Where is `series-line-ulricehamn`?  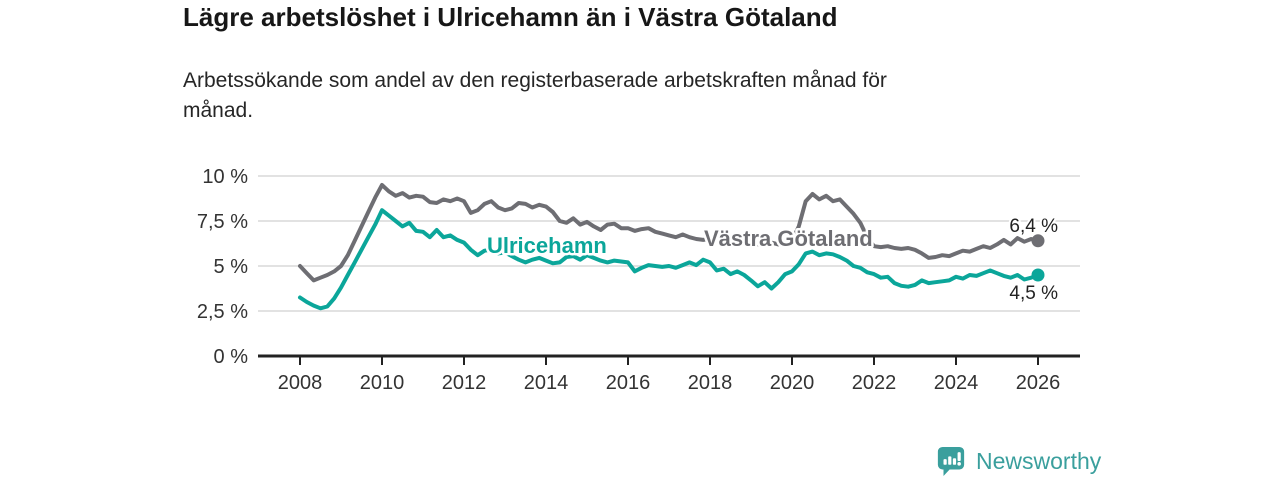 series-line-ulricehamn is located at coordinates (669, 259).